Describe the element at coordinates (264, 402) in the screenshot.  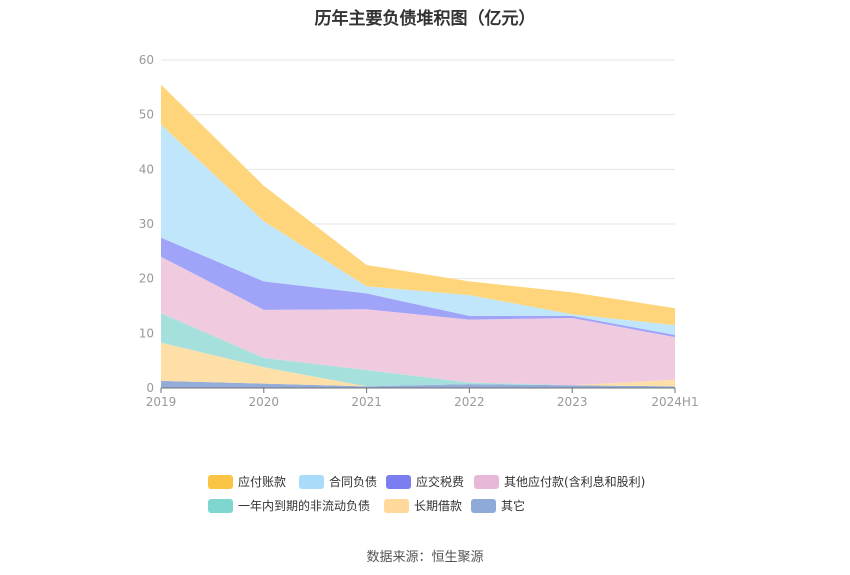
I see `x-tick-label: 2020` at that location.